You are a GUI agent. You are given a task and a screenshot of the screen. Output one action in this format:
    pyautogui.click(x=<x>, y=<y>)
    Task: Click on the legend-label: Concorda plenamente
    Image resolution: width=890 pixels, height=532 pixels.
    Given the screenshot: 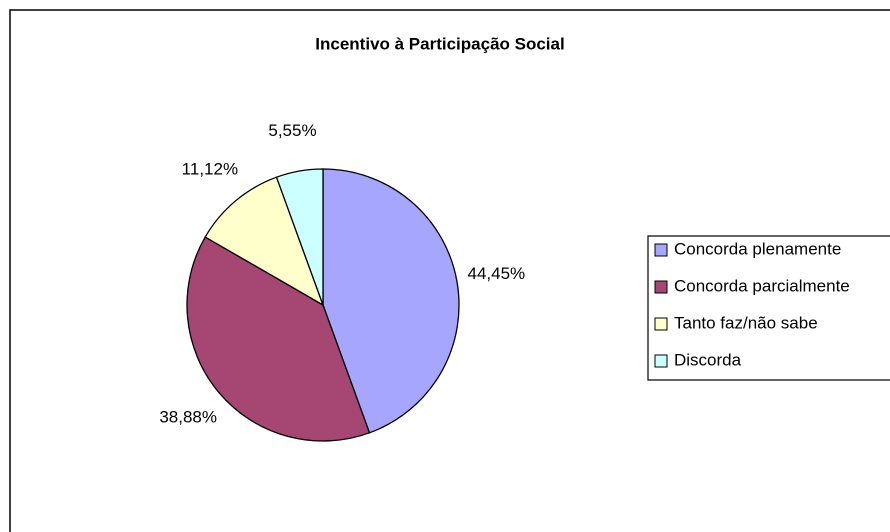 What is the action you would take?
    pyautogui.click(x=757, y=248)
    